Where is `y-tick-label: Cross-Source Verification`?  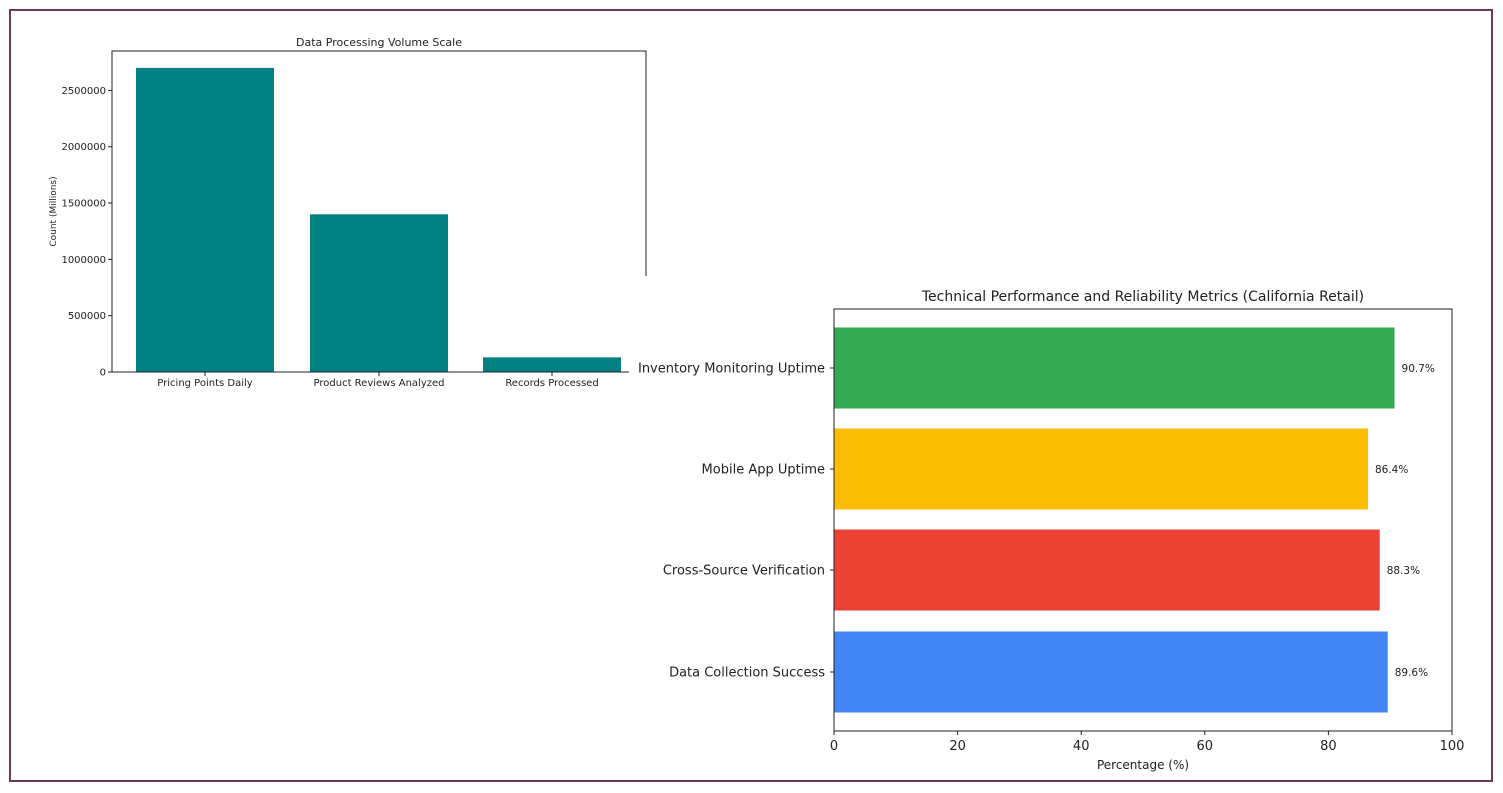
y-tick-label: Cross-Source Verification is located at coordinates (744, 571).